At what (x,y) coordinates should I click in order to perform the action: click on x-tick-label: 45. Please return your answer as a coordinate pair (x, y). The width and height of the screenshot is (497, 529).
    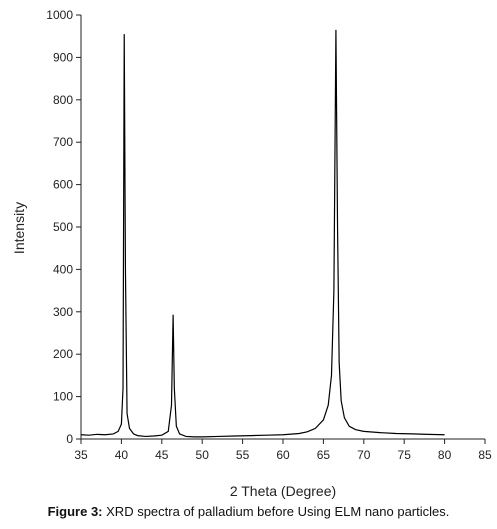
    Looking at the image, I should click on (162, 455).